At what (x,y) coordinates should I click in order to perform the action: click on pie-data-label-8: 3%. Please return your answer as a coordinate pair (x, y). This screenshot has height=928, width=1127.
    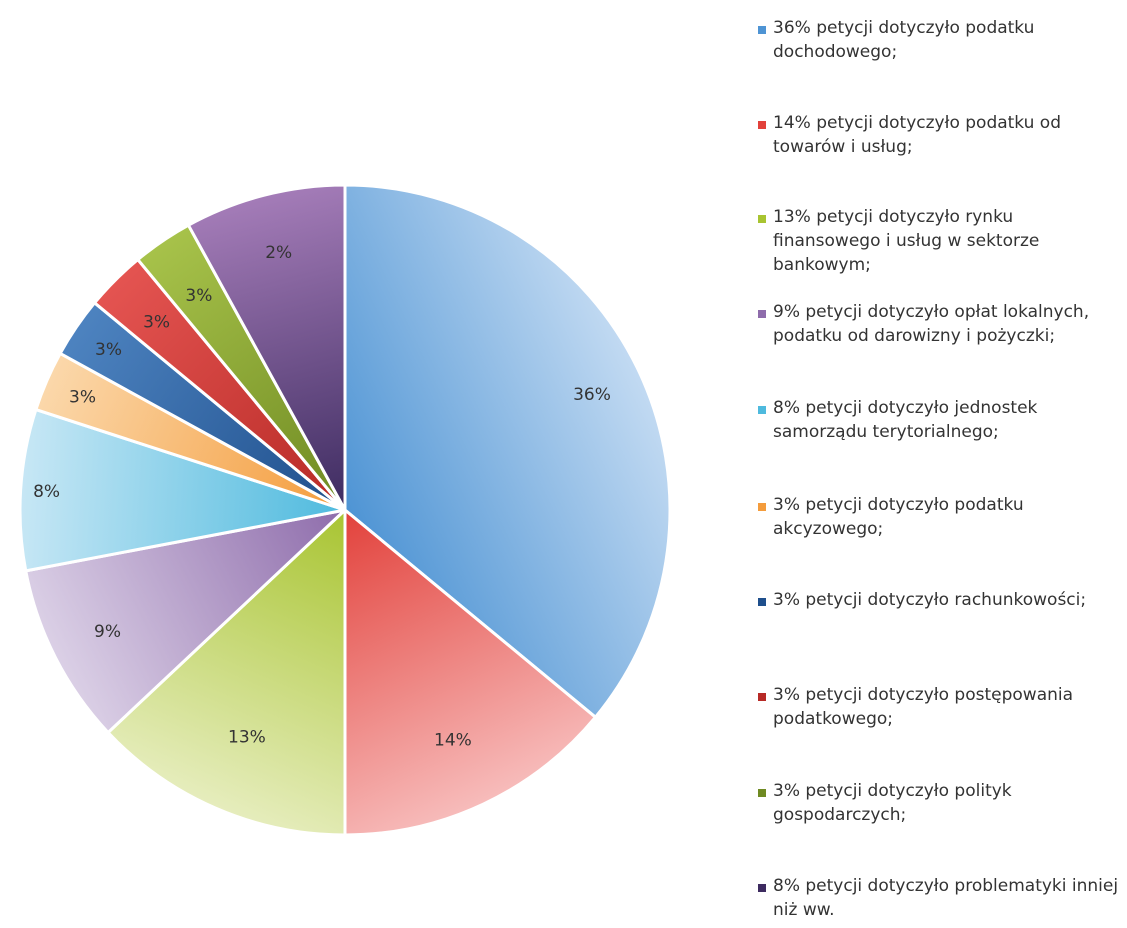
    Looking at the image, I should click on (156, 323).